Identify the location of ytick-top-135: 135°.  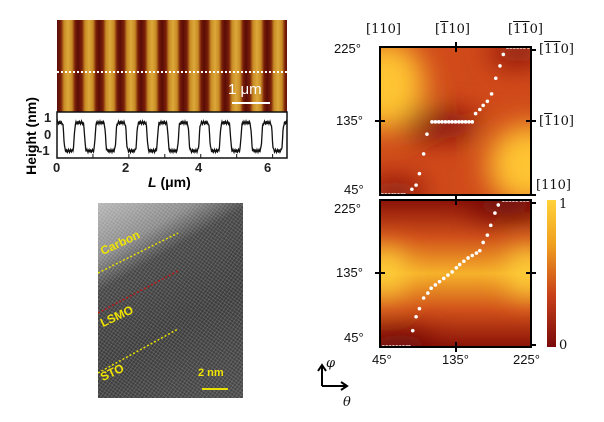
(349, 120).